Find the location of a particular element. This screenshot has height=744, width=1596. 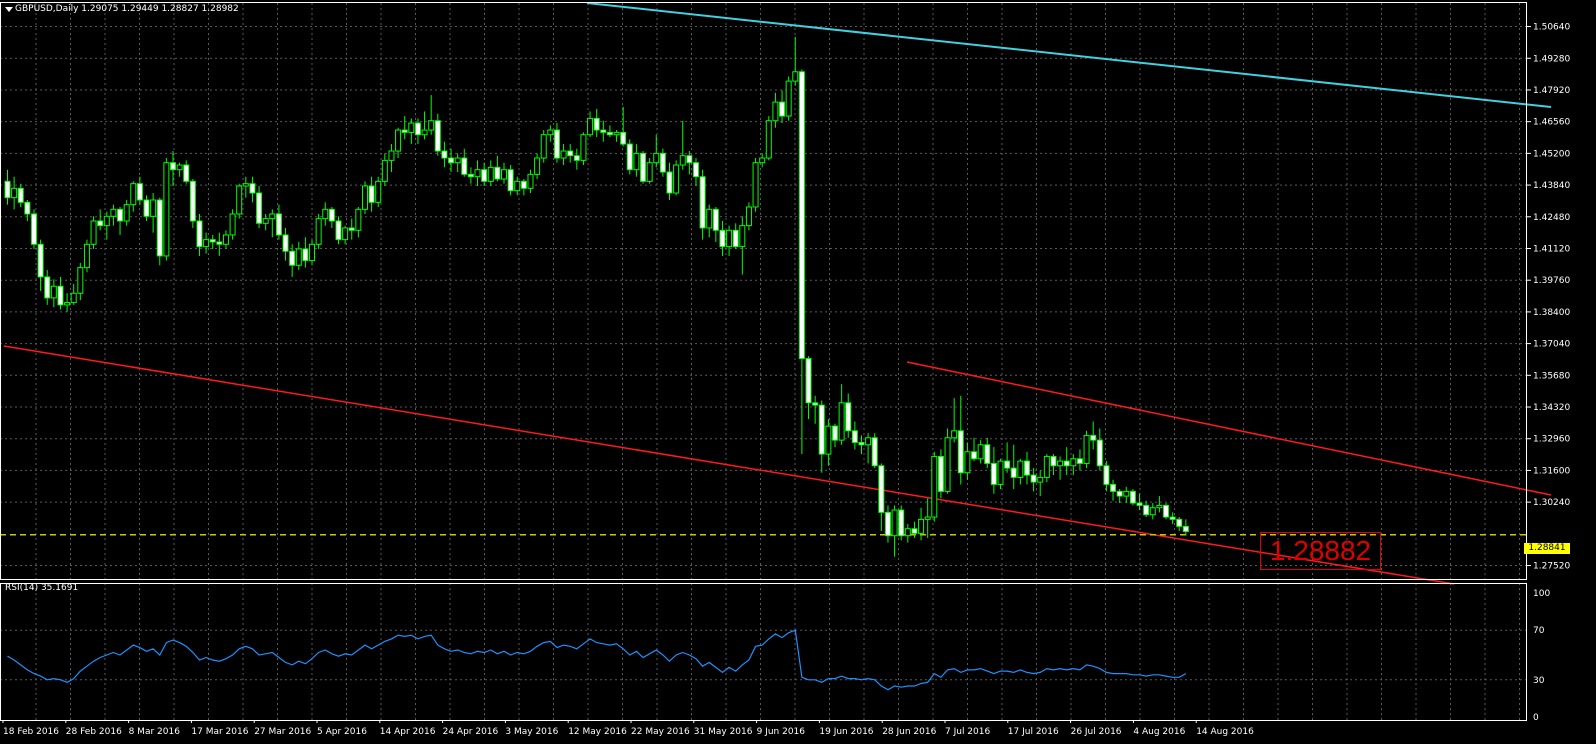

x-tick-label: 17 Mar 2016 is located at coordinates (219, 732).